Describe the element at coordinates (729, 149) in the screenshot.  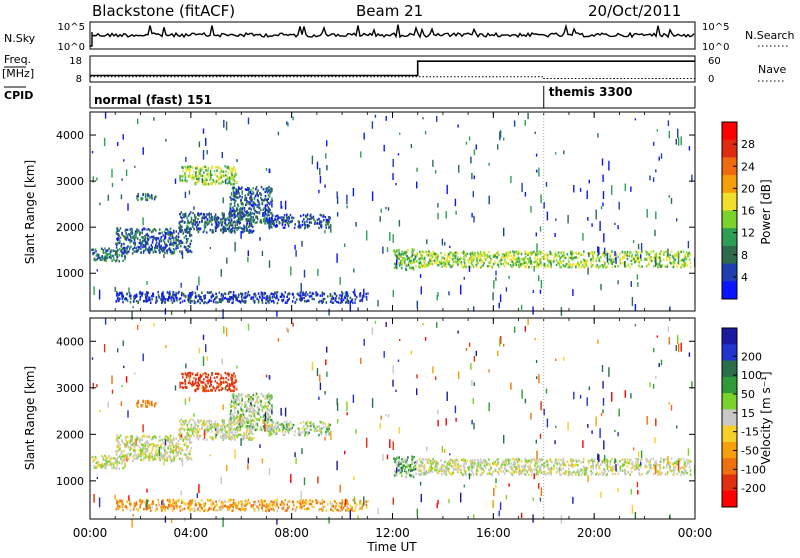
I see `power-colorbar-swatch` at that location.